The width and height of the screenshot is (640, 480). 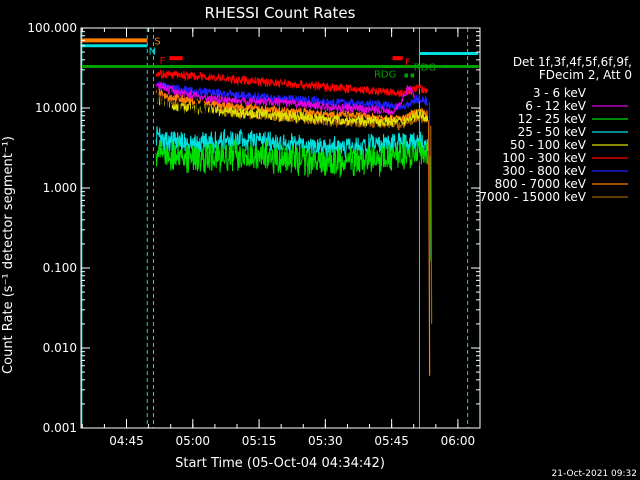 I want to click on legend-label: 7000 - 15000 keV, so click(x=532, y=197).